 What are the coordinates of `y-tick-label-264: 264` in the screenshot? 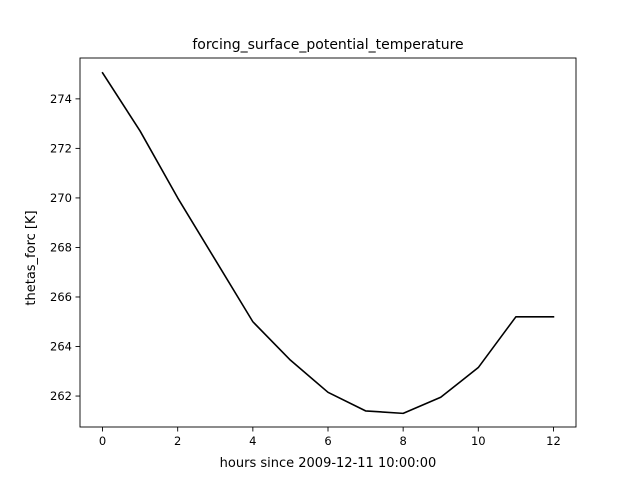 It's located at (61, 347).